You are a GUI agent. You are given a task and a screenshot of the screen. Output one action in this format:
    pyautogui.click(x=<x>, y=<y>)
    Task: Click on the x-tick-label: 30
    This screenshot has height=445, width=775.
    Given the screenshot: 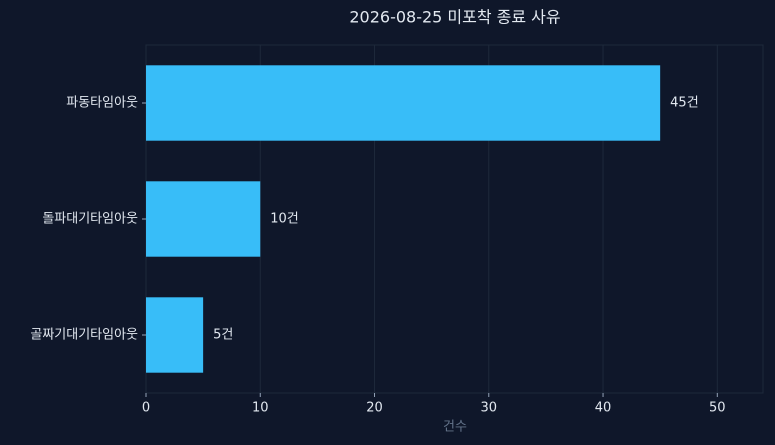 What is the action you would take?
    pyautogui.click(x=489, y=408)
    